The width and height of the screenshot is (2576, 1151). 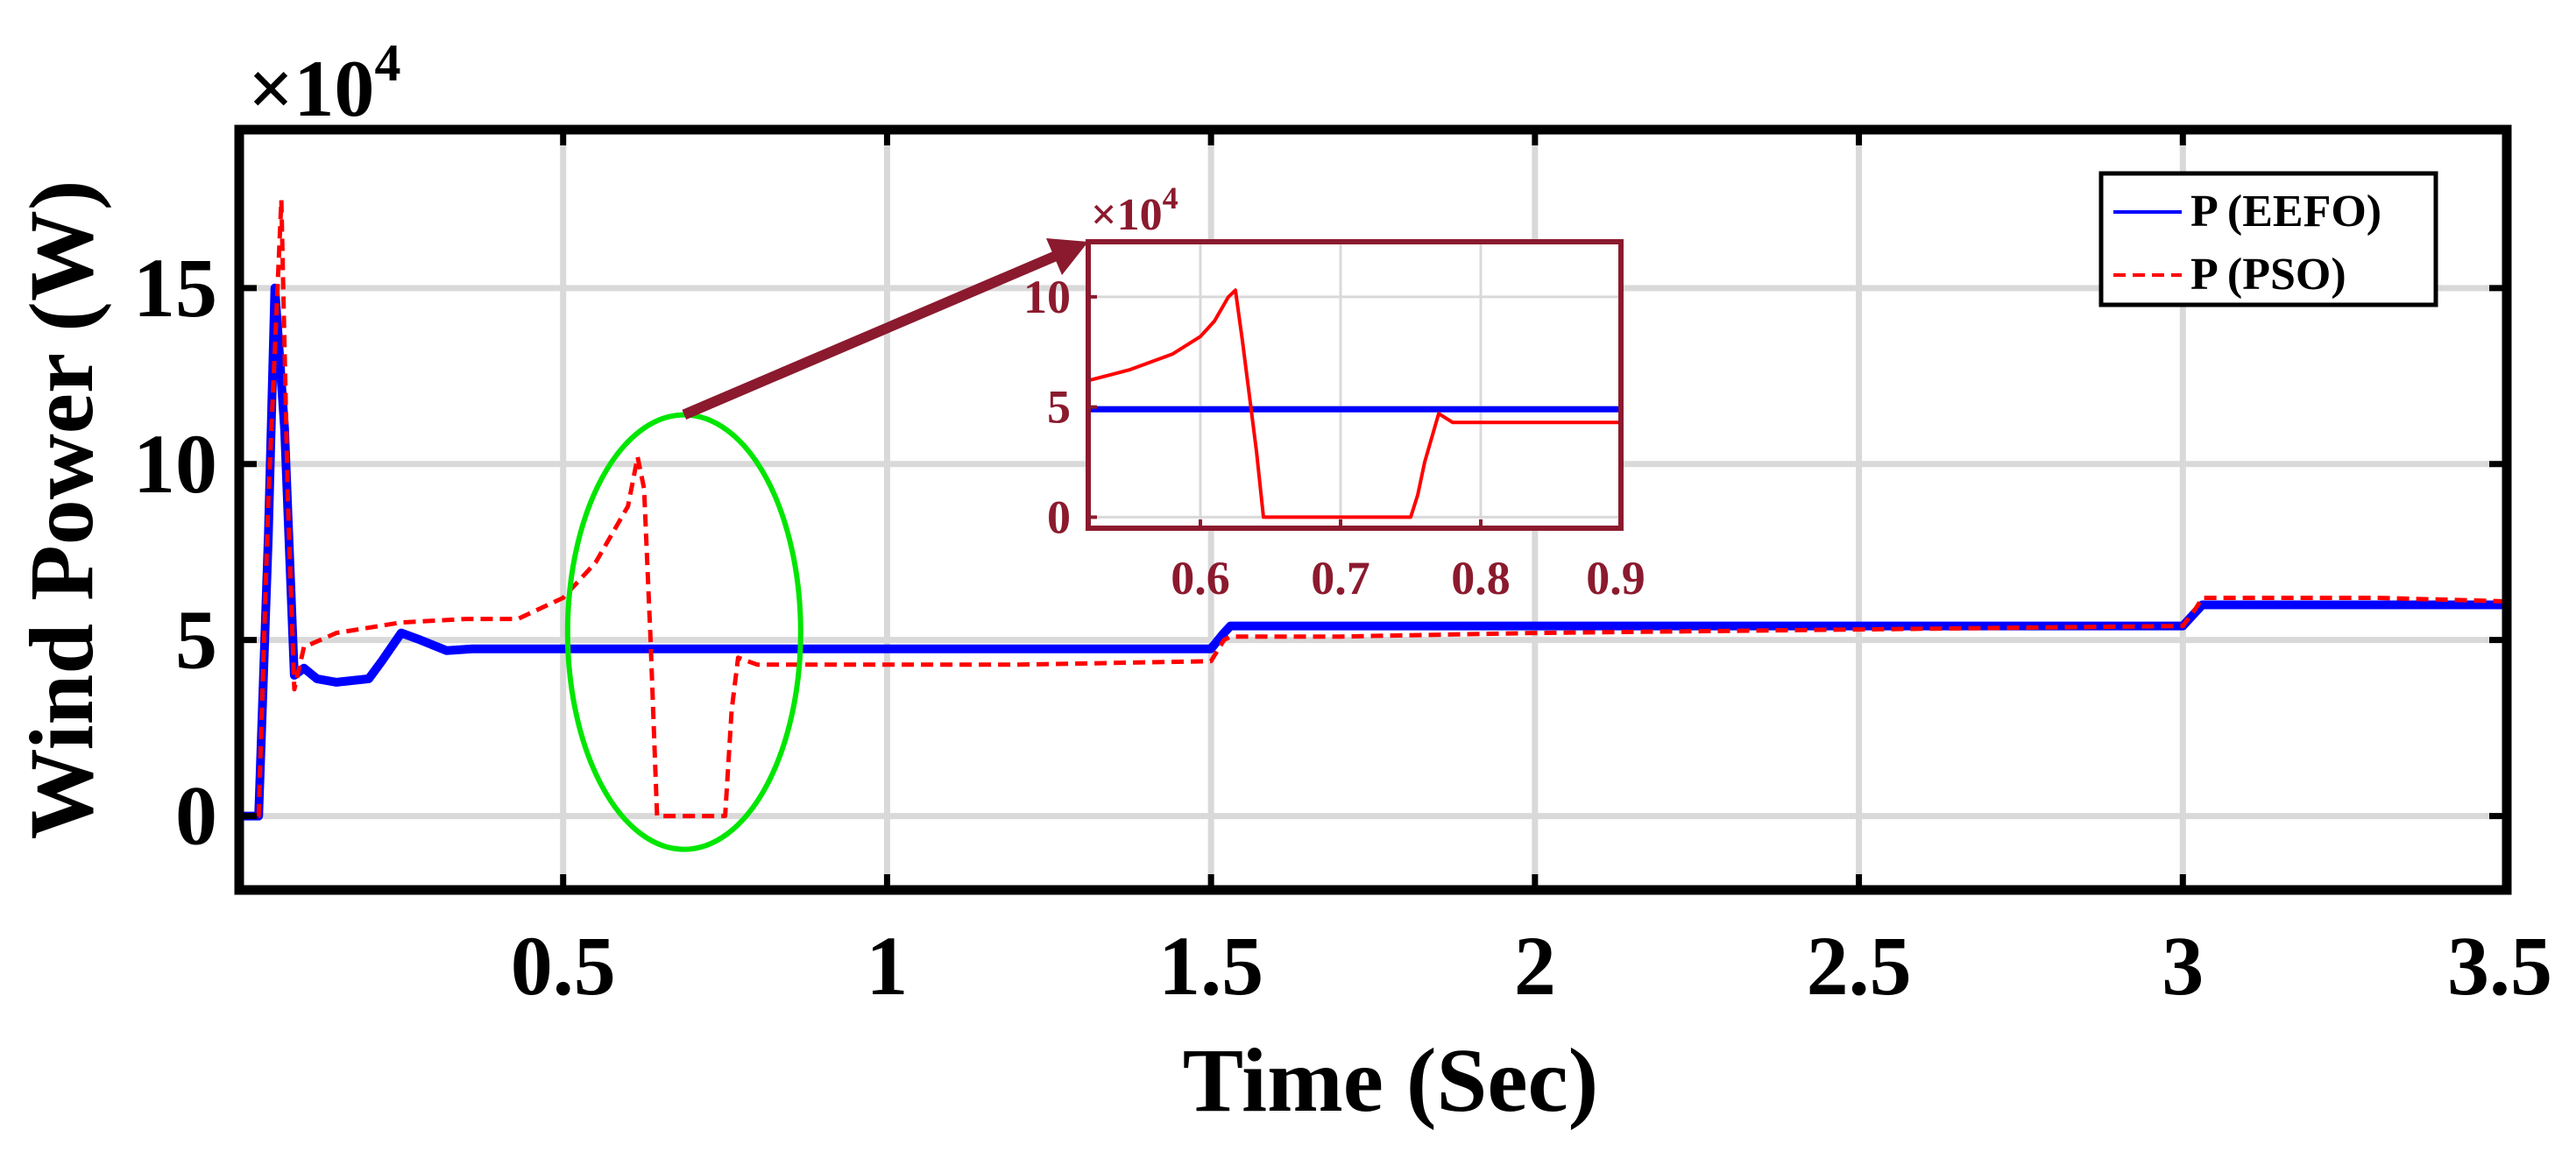 I want to click on inset-exponent-base: ×10, so click(x=1127, y=215).